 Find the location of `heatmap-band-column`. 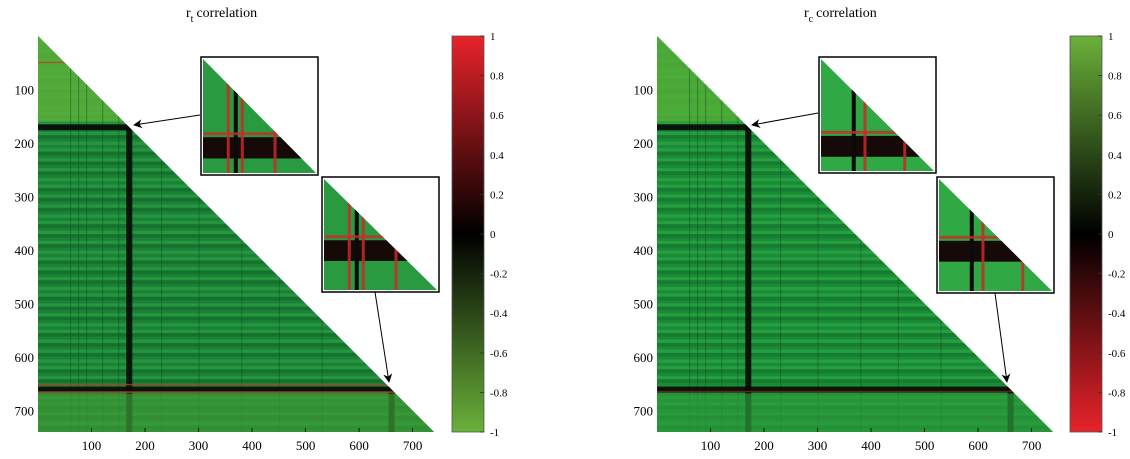

heatmap-band-column is located at coordinates (129, 234).